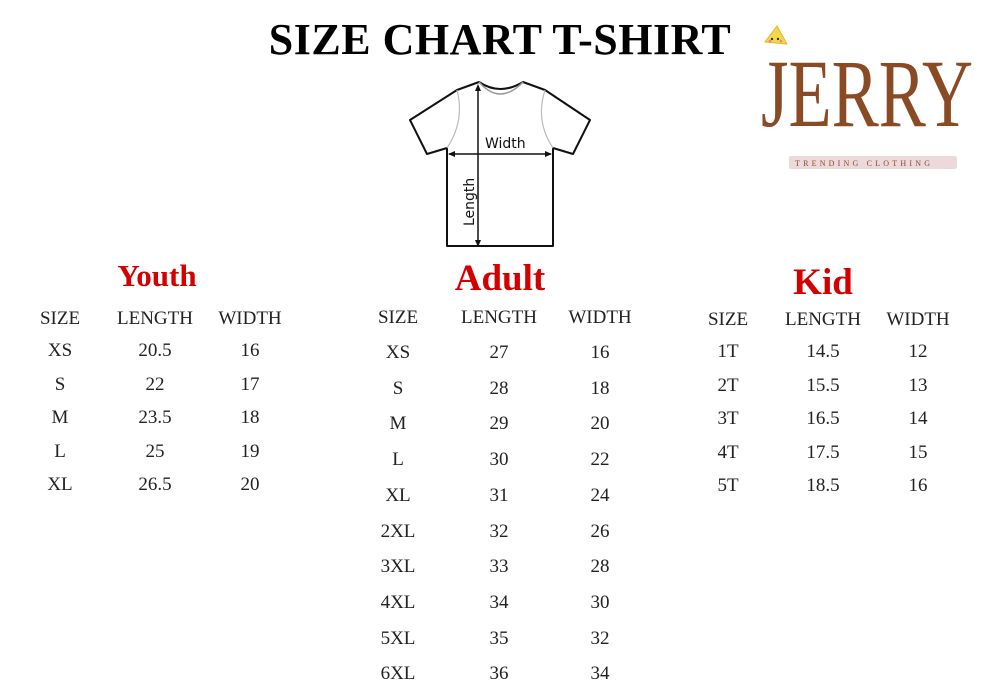 The width and height of the screenshot is (1000, 700). I want to click on length-cell: 28, so click(499, 388).